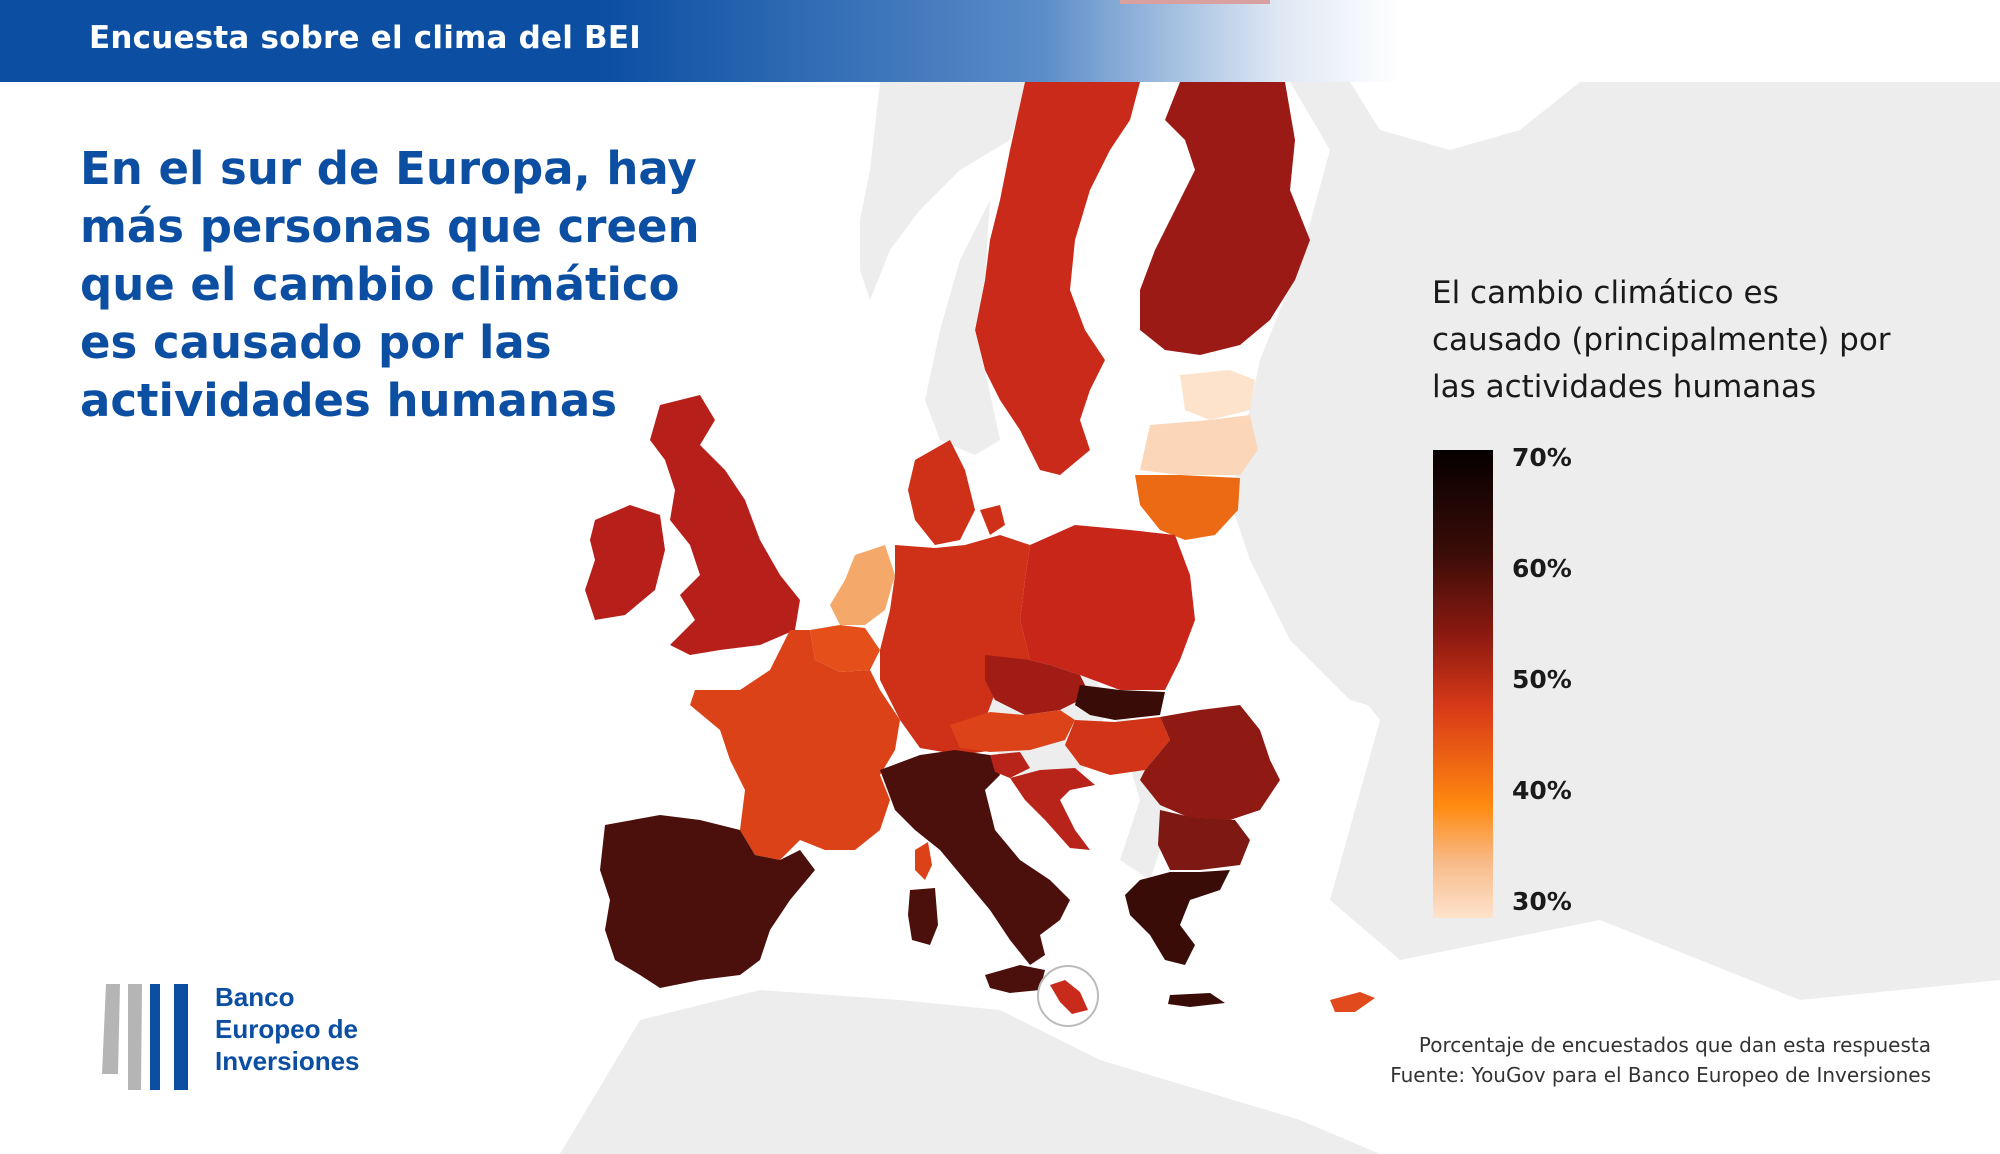  I want to click on region-denmark, so click(941, 492).